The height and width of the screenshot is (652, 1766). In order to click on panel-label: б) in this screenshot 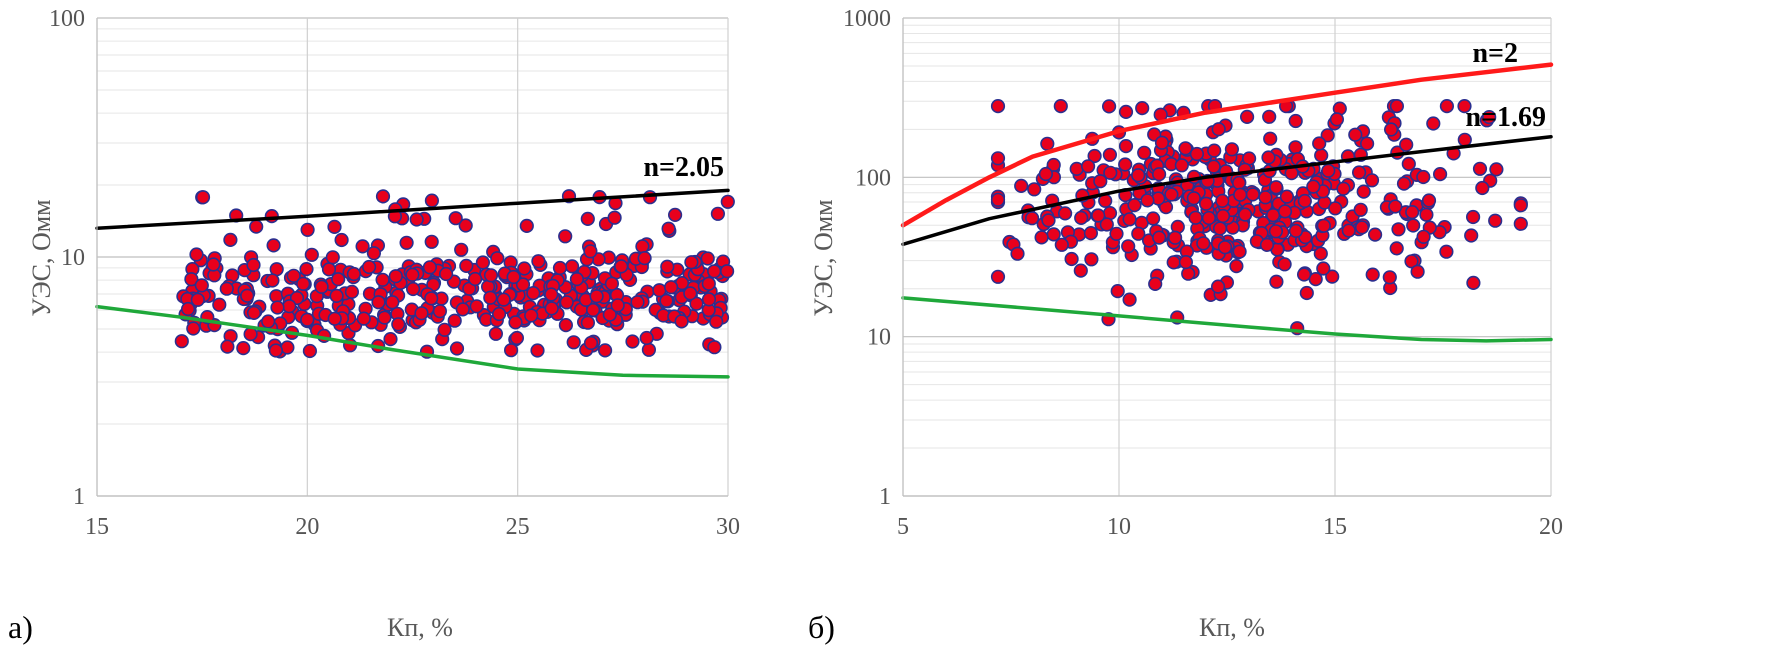, I will do `click(821, 627)`.